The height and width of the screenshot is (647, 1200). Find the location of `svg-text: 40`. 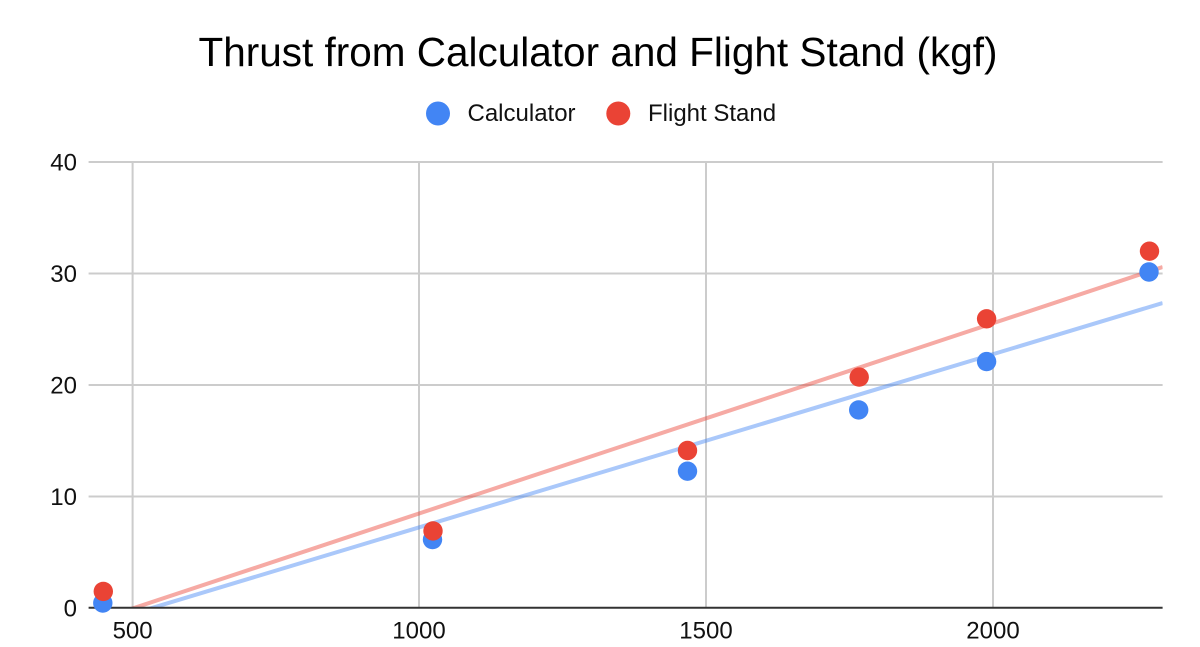

svg-text: 40 is located at coordinates (63, 163).